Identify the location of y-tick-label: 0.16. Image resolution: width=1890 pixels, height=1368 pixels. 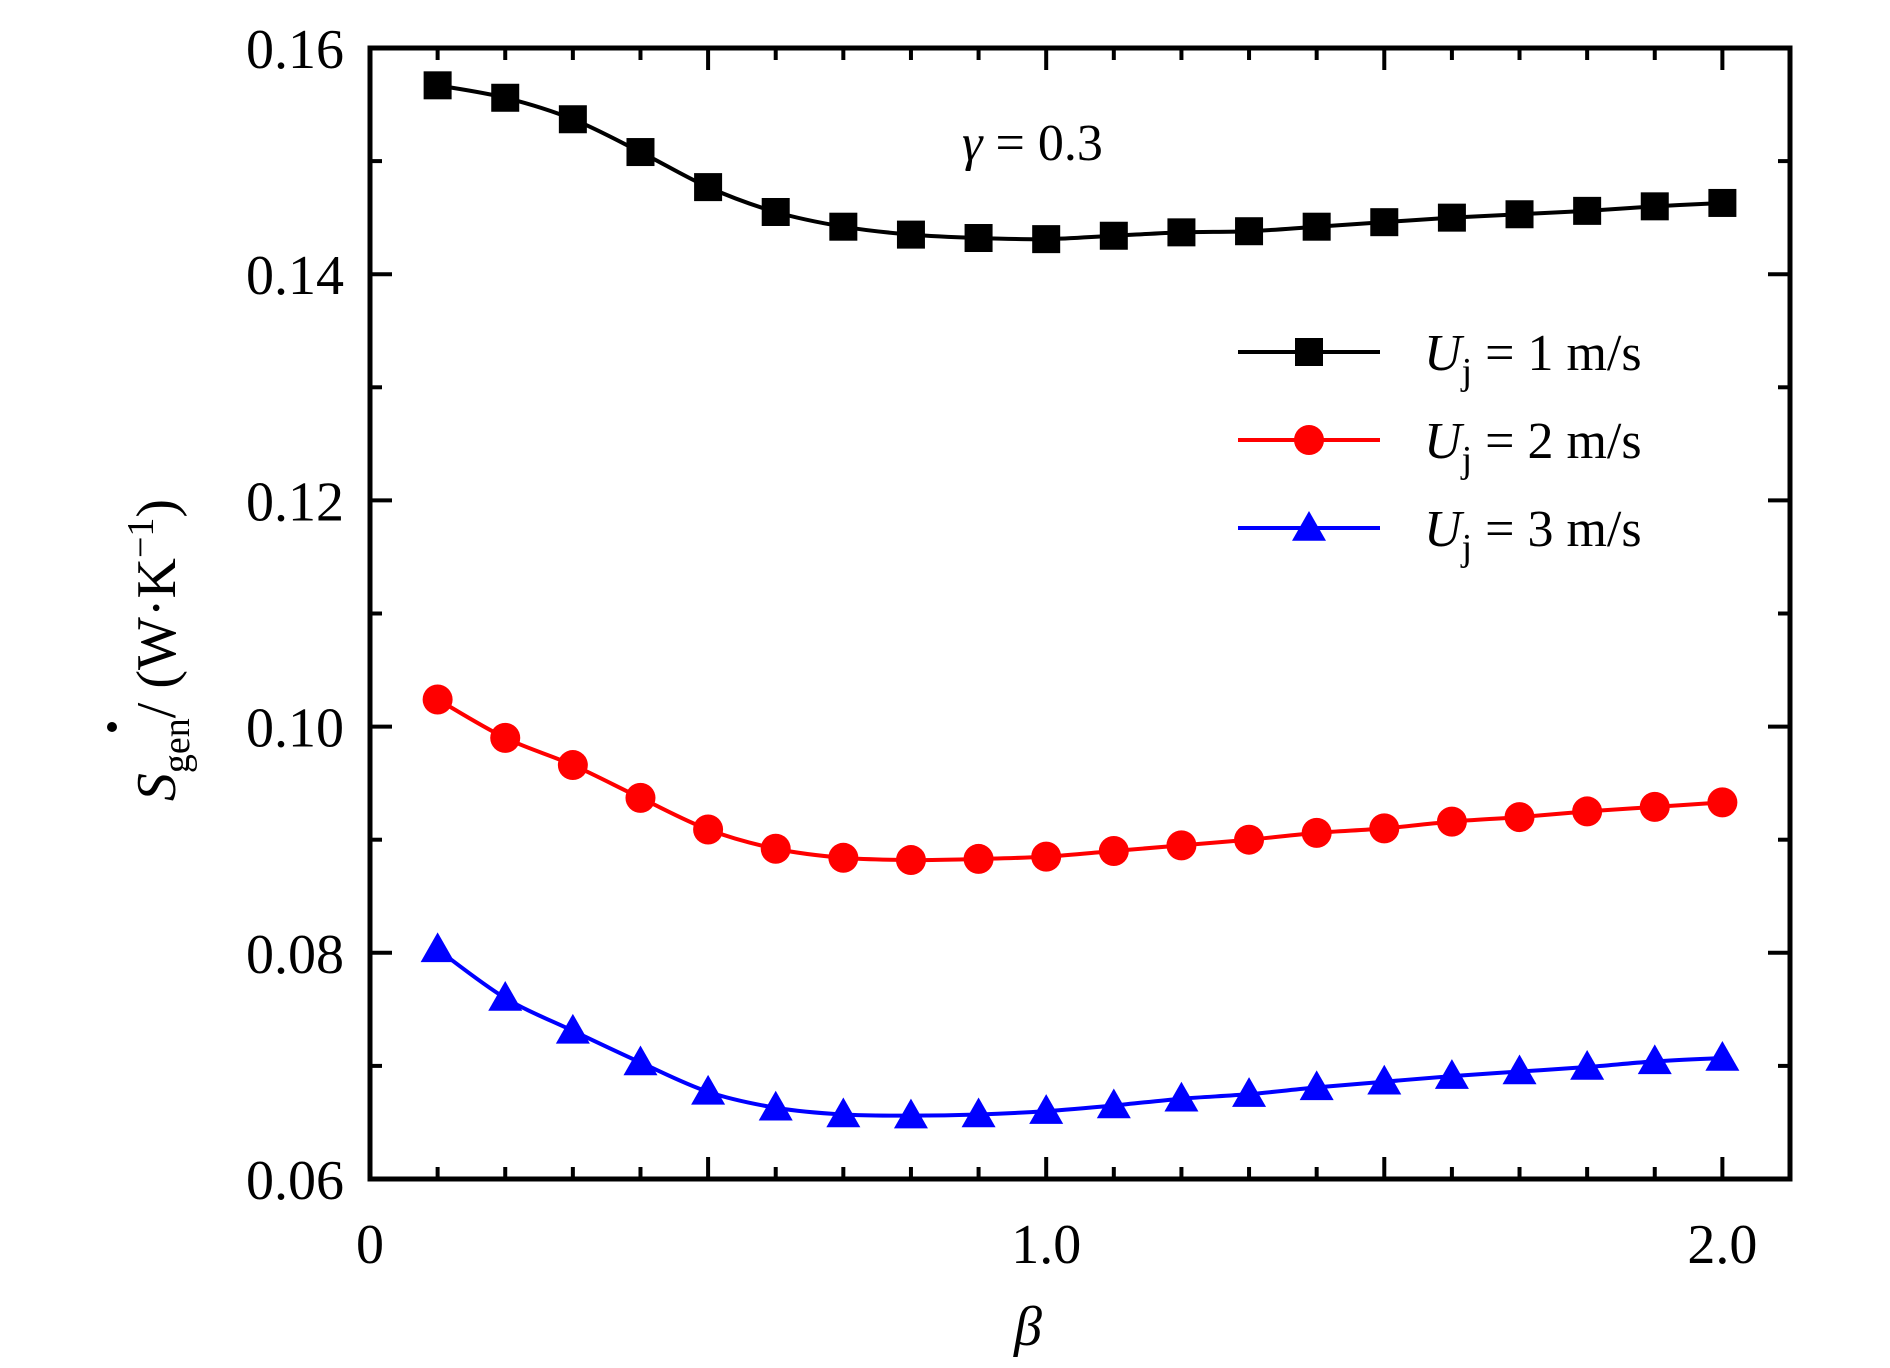
(295, 50).